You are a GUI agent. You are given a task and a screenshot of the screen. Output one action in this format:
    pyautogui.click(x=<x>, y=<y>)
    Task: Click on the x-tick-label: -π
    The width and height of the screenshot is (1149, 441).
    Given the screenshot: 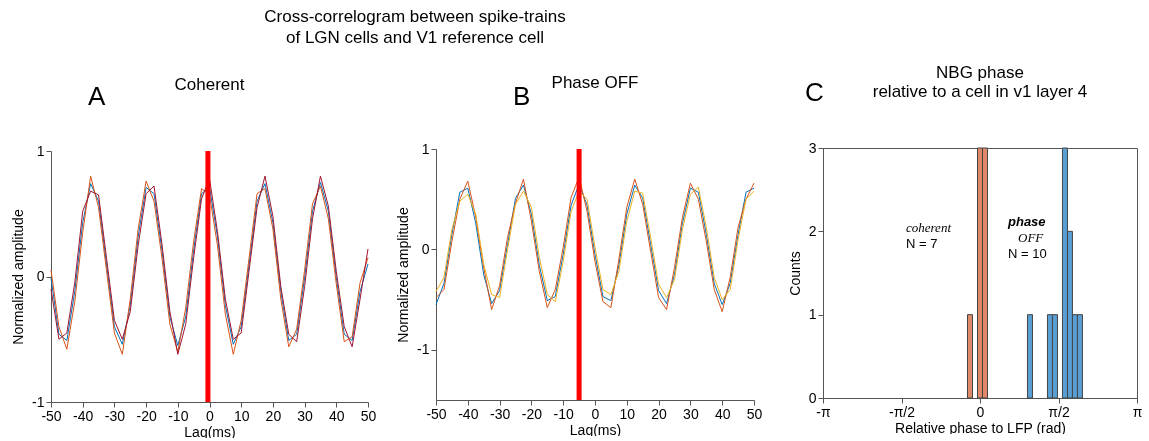 What is the action you would take?
    pyautogui.click(x=823, y=411)
    